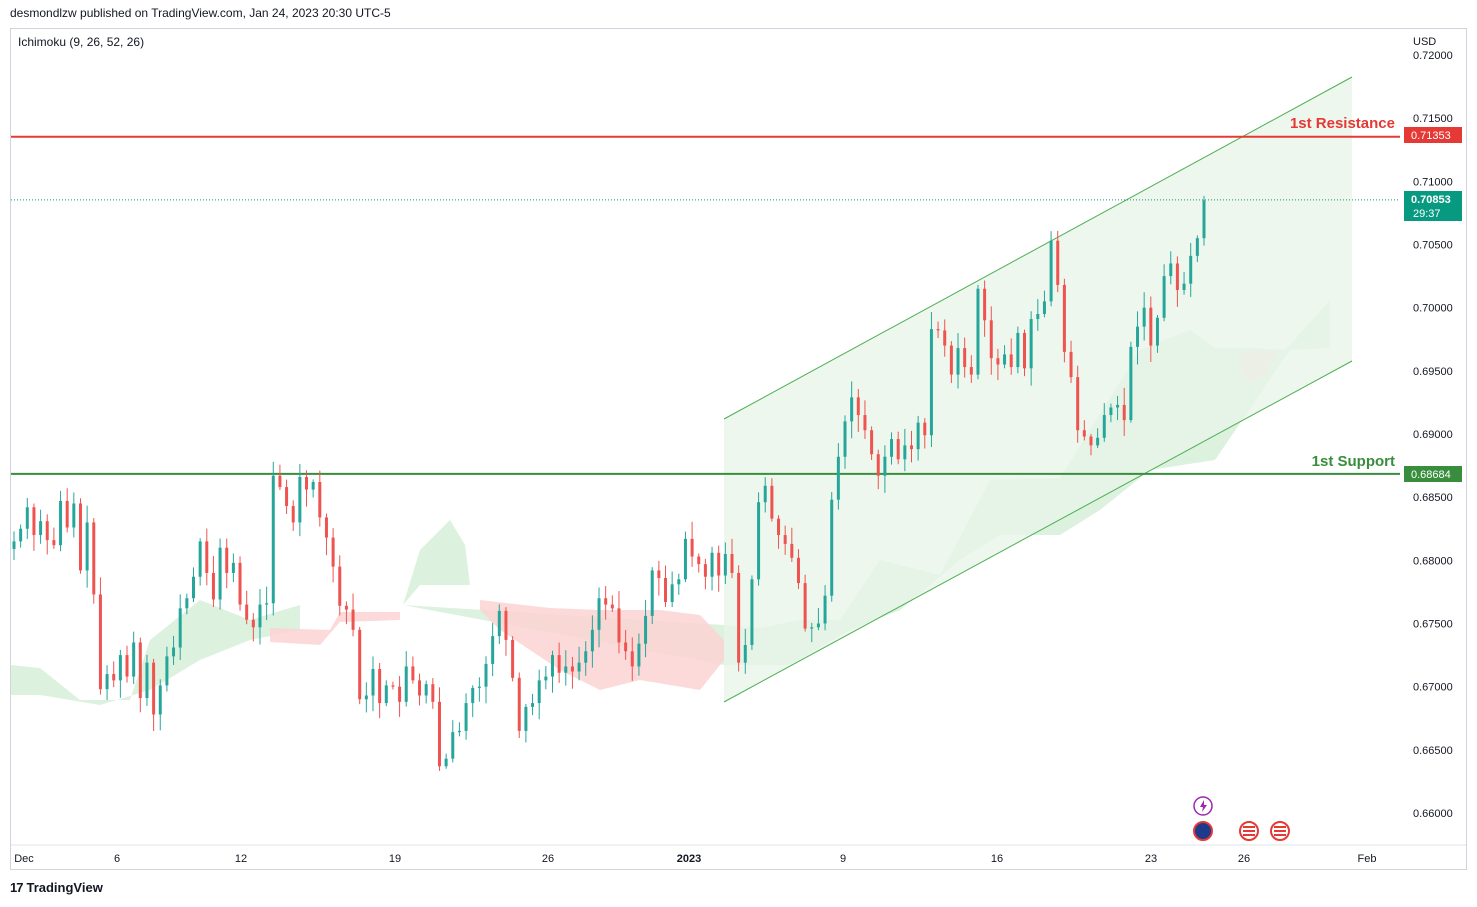 The width and height of the screenshot is (1477, 907). Describe the element at coordinates (1433, 119) in the screenshot. I see `price-tick-label: 0.71500` at that location.